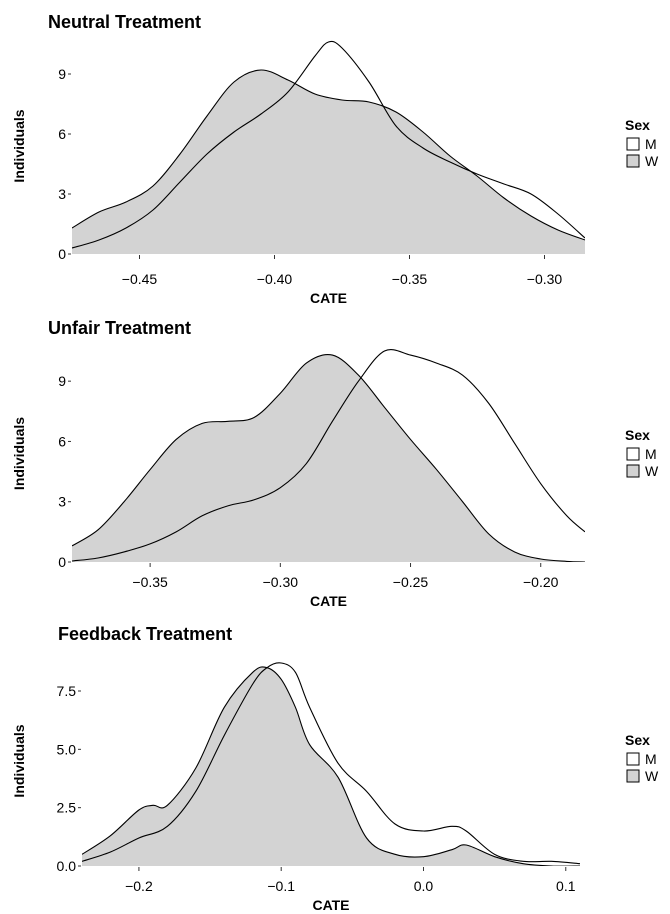 The image size is (670, 914). Describe the element at coordinates (67, 691) in the screenshot. I see `y-tick-label: 7.5` at that location.